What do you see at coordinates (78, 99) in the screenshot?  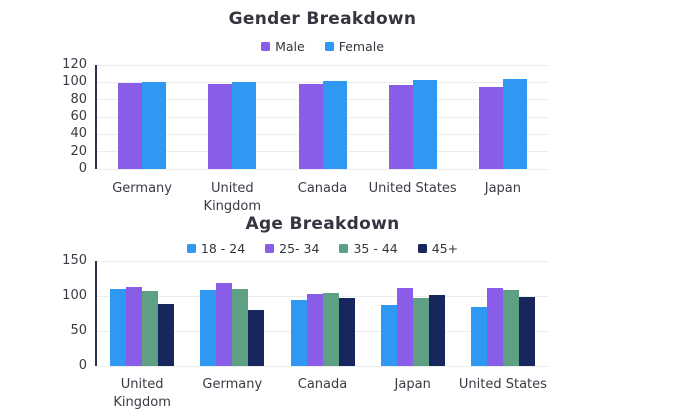 I see `y-tick-label: 80` at bounding box center [78, 99].